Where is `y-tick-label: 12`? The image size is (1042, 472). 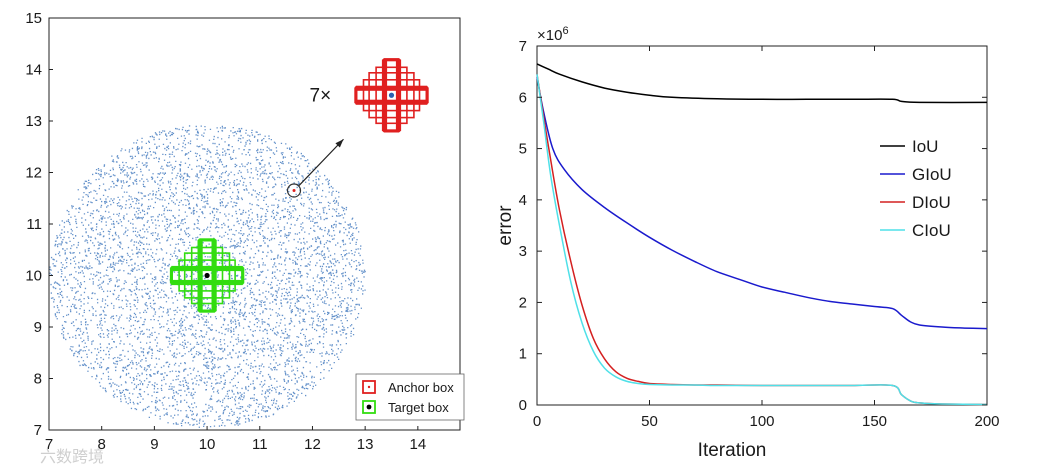 y-tick-label: 12 is located at coordinates (33, 173).